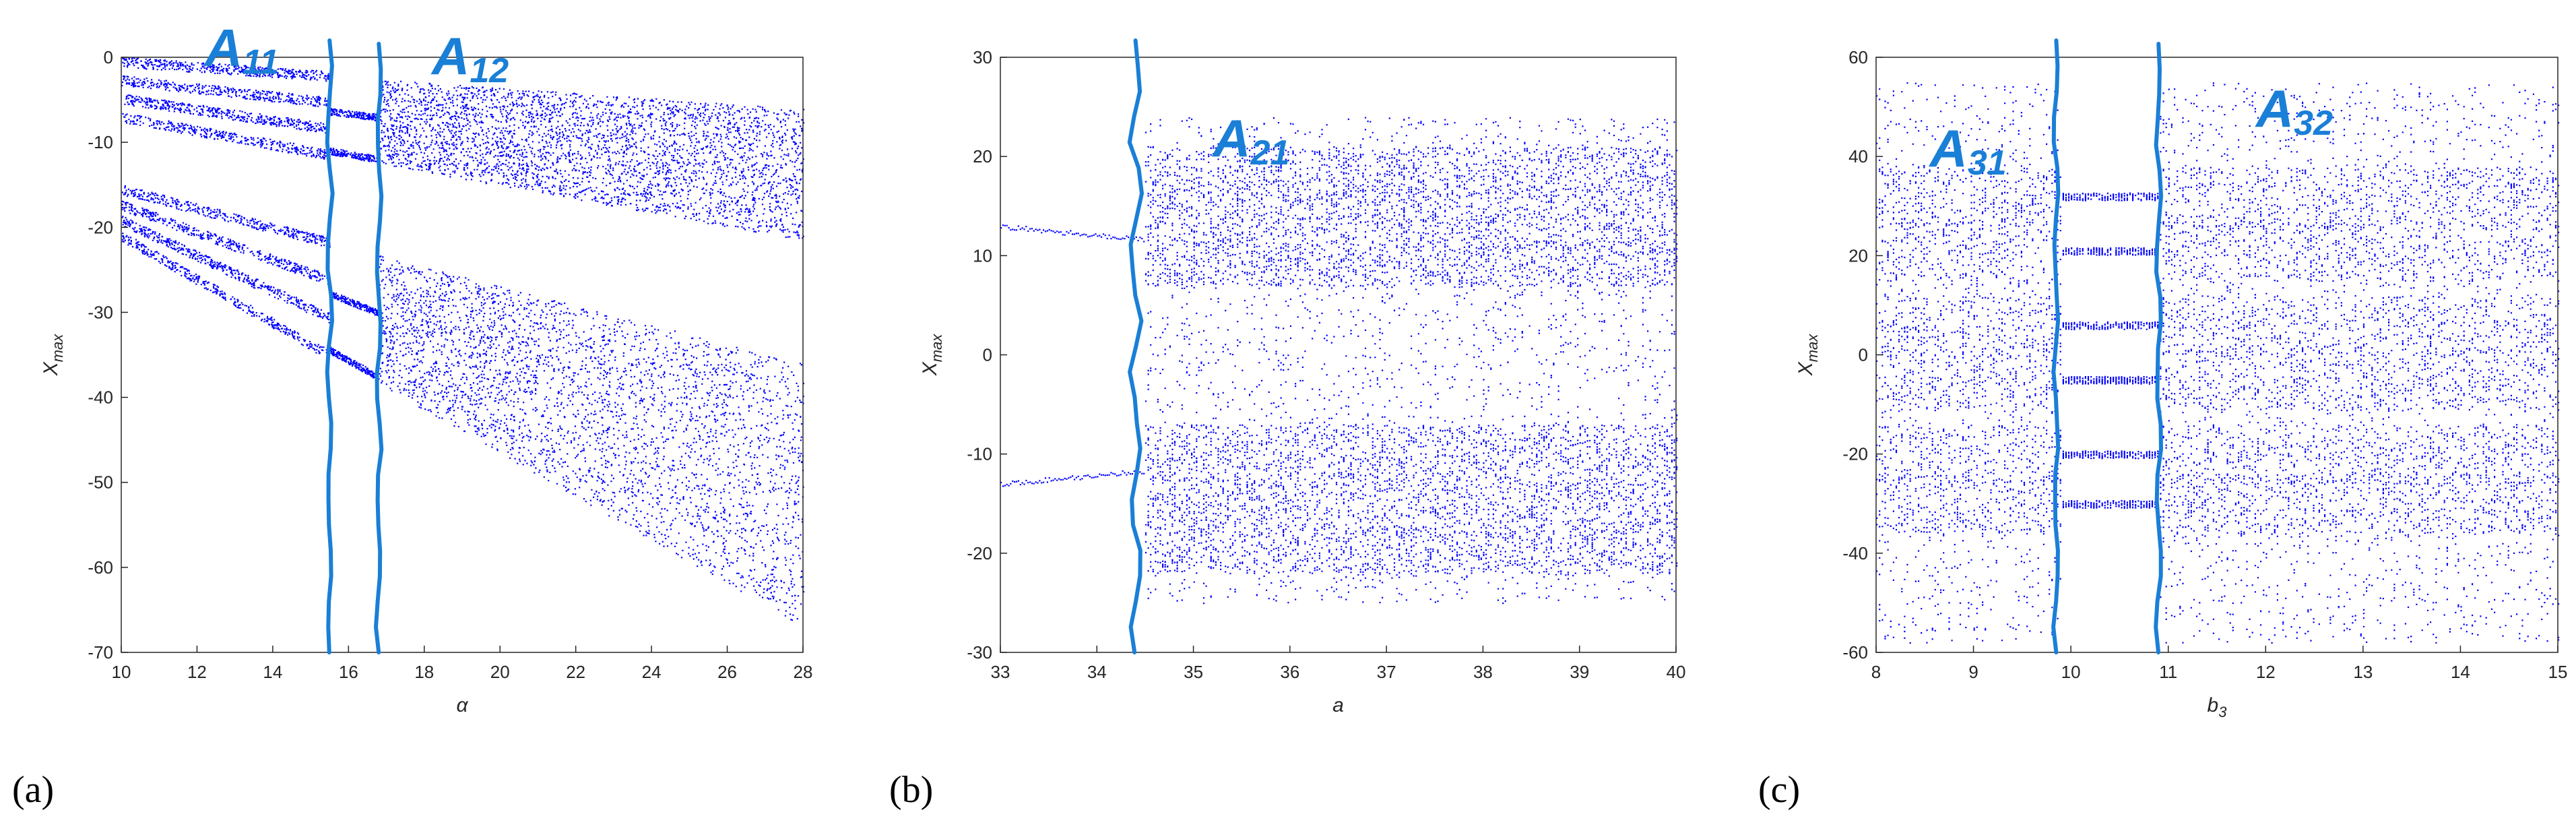  Describe the element at coordinates (241, 50) in the screenshot. I see `region-label: A11` at that location.